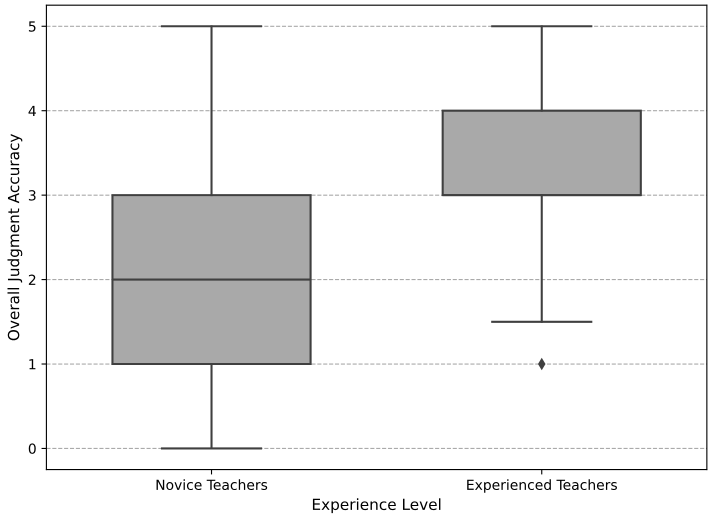  I want to click on y-tick-label: 5, so click(32, 26).